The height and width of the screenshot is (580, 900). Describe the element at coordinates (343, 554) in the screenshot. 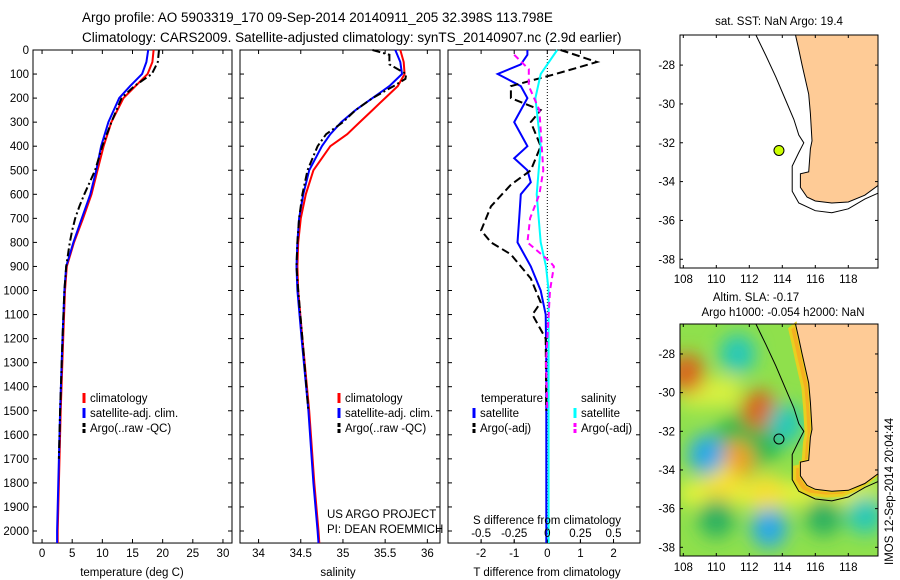

I see `x-tick-label: 35` at that location.